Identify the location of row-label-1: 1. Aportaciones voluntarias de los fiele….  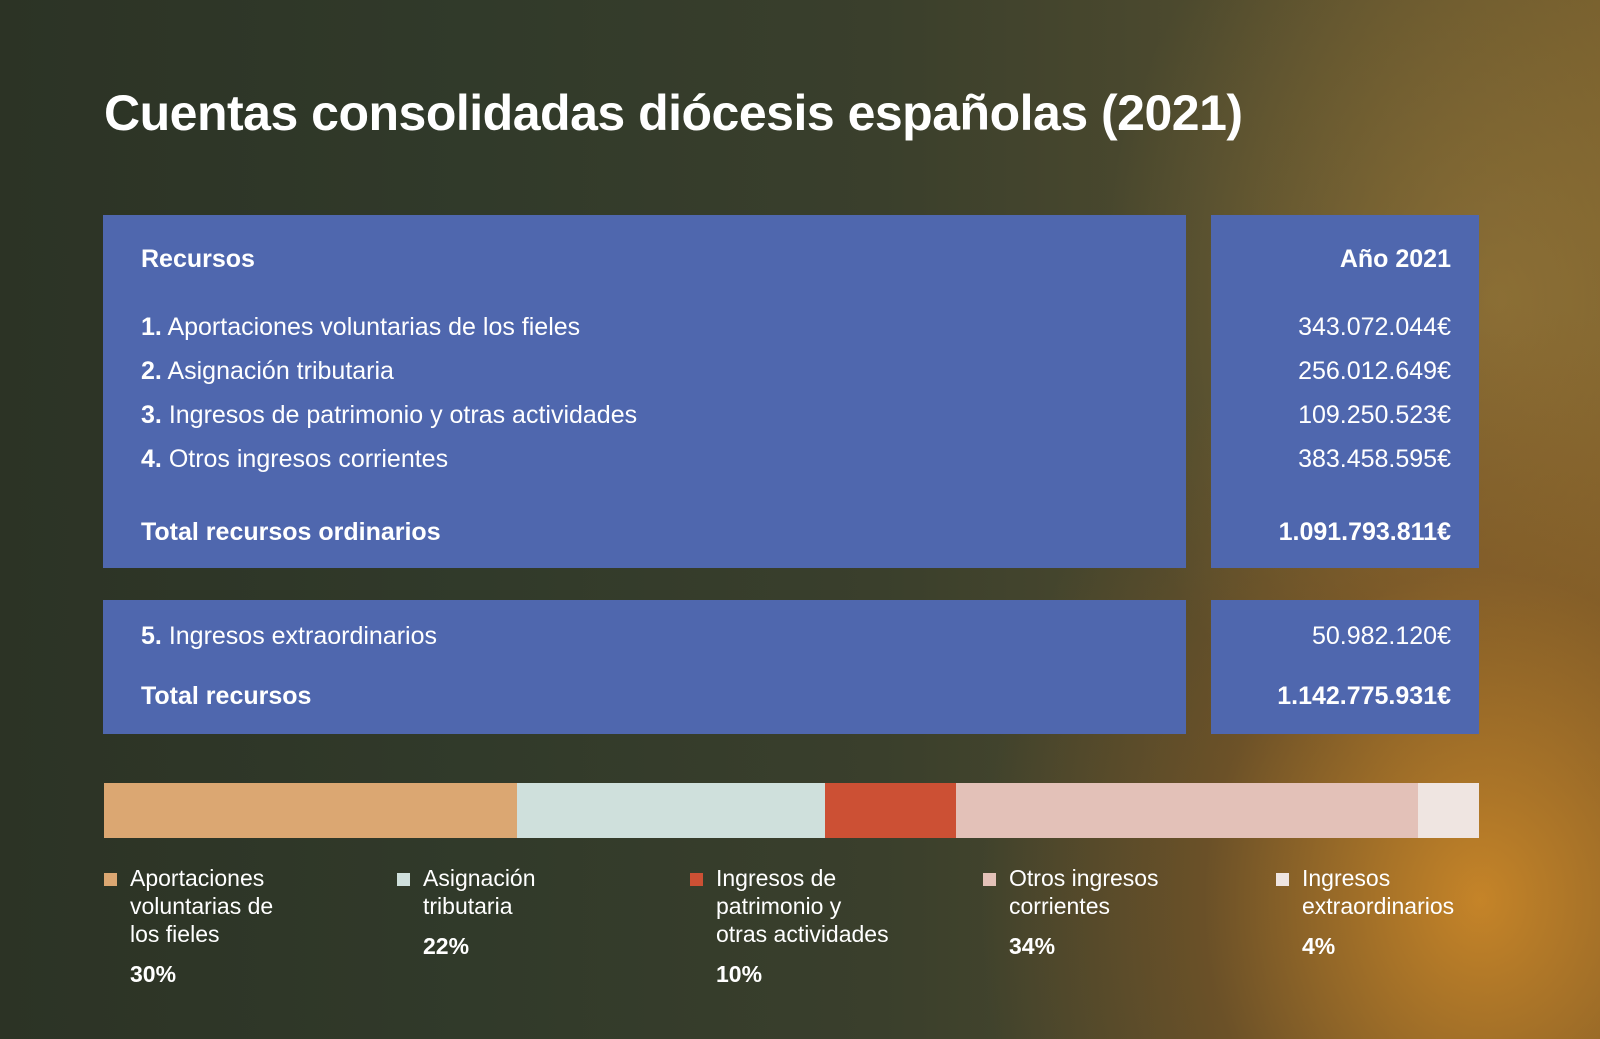
(360, 327).